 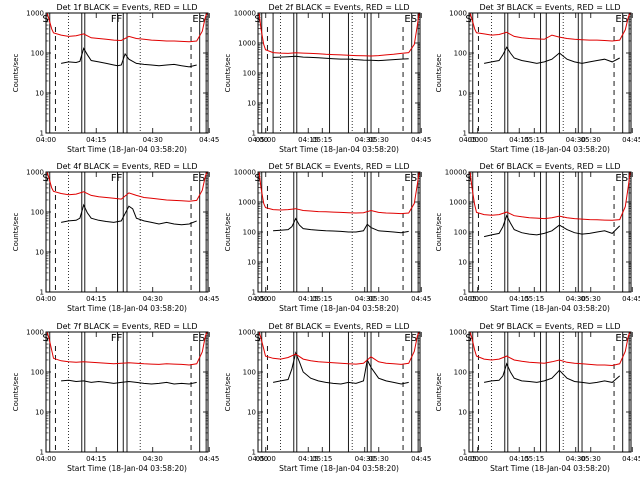 What do you see at coordinates (549, 7) in the screenshot?
I see `panel-title: Det 3f BLACK = Events, RED = LLD` at bounding box center [549, 7].